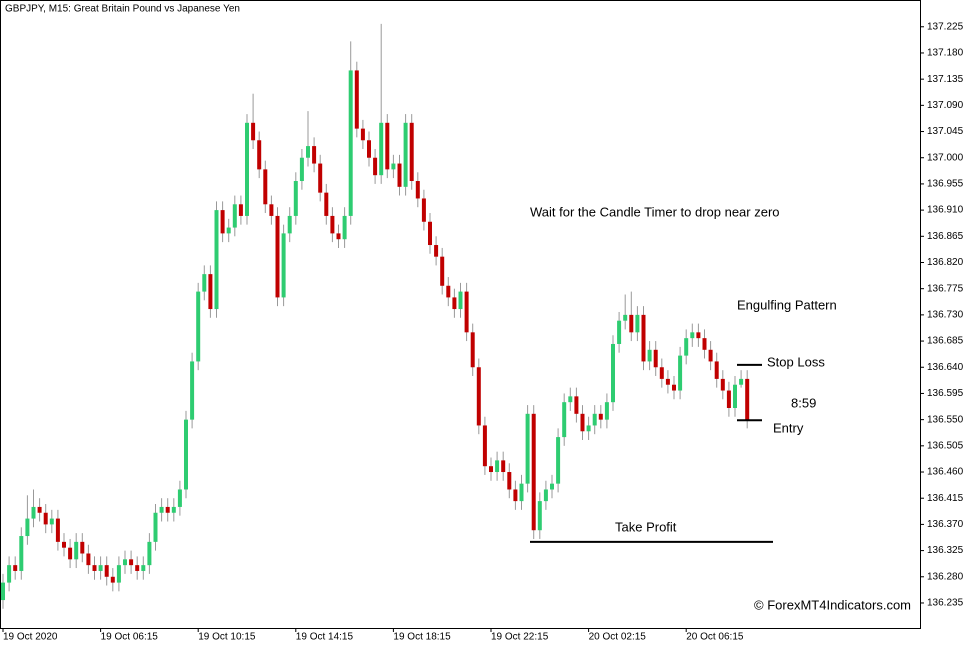 The height and width of the screenshot is (647, 977). Describe the element at coordinates (646, 526) in the screenshot. I see `level-label: Take Profit` at that location.